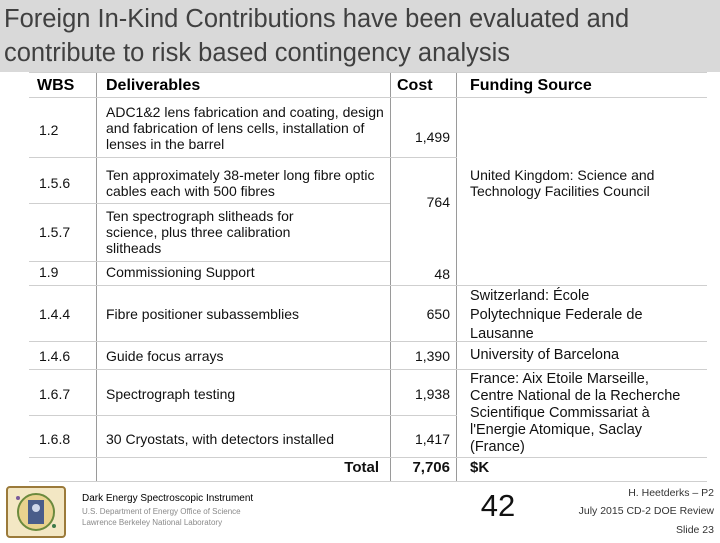 Image resolution: width=720 pixels, height=543 pixels. Describe the element at coordinates (49, 272) in the screenshot. I see `wbs-cell: 1.9` at that location.